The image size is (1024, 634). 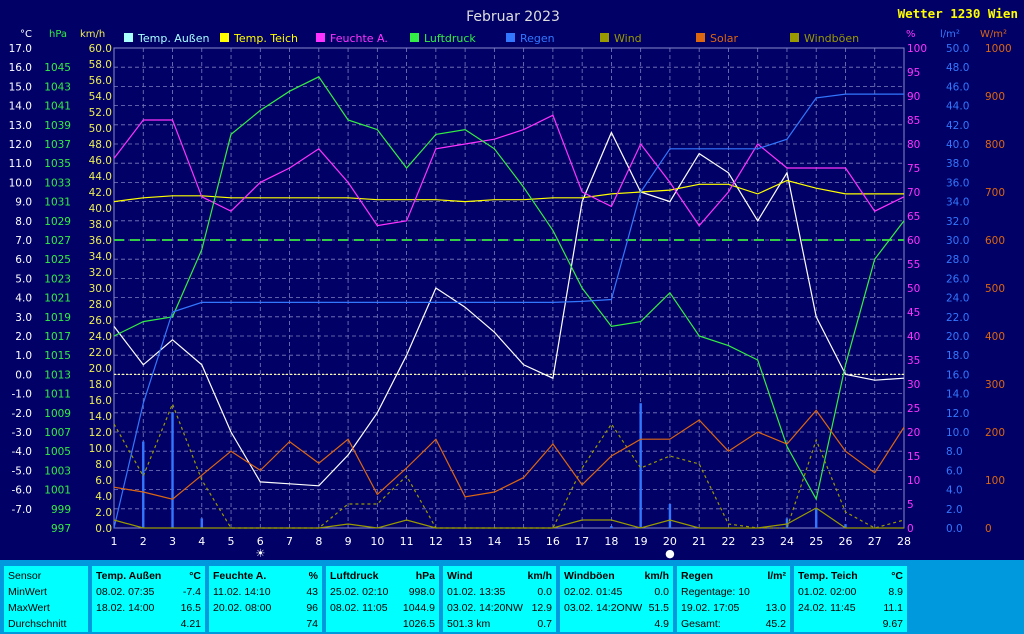 What do you see at coordinates (100, 161) in the screenshot?
I see `tick-label-wind: 46.0` at bounding box center [100, 161].